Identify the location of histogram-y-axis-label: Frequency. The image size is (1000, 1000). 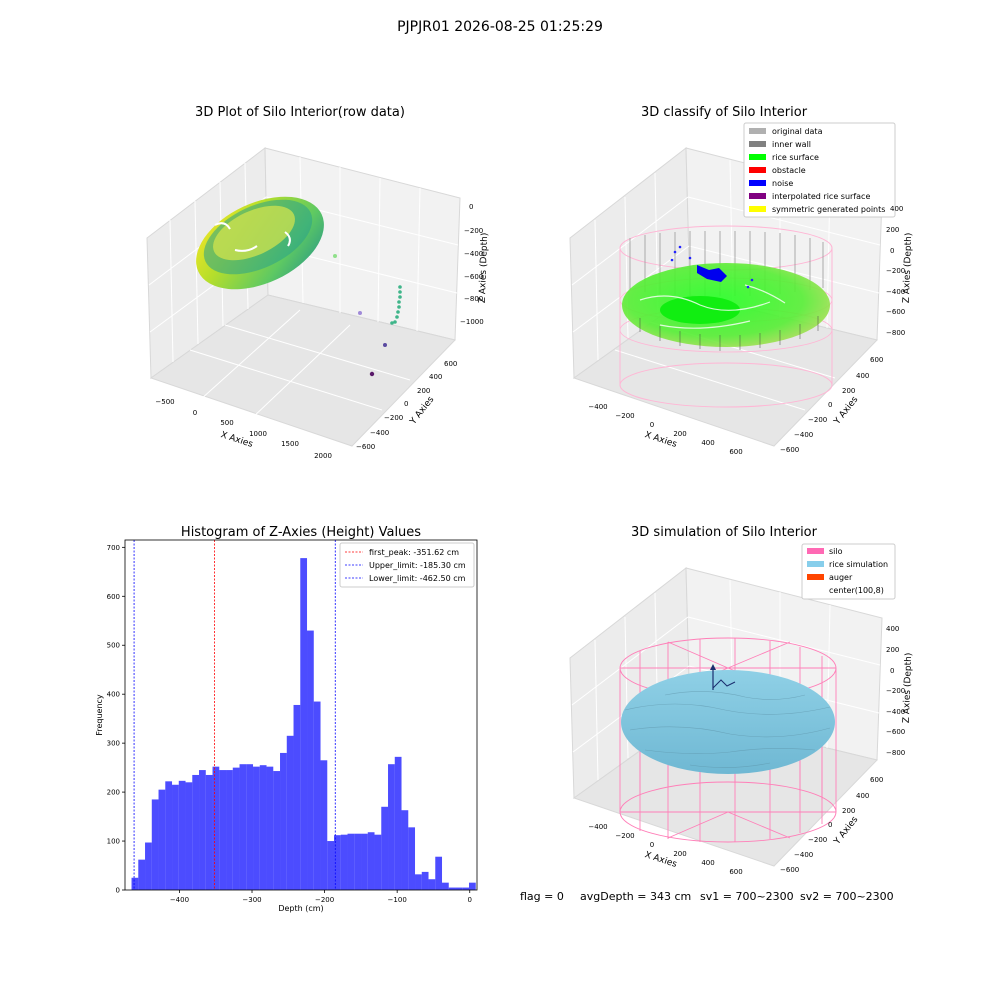
(99, 715).